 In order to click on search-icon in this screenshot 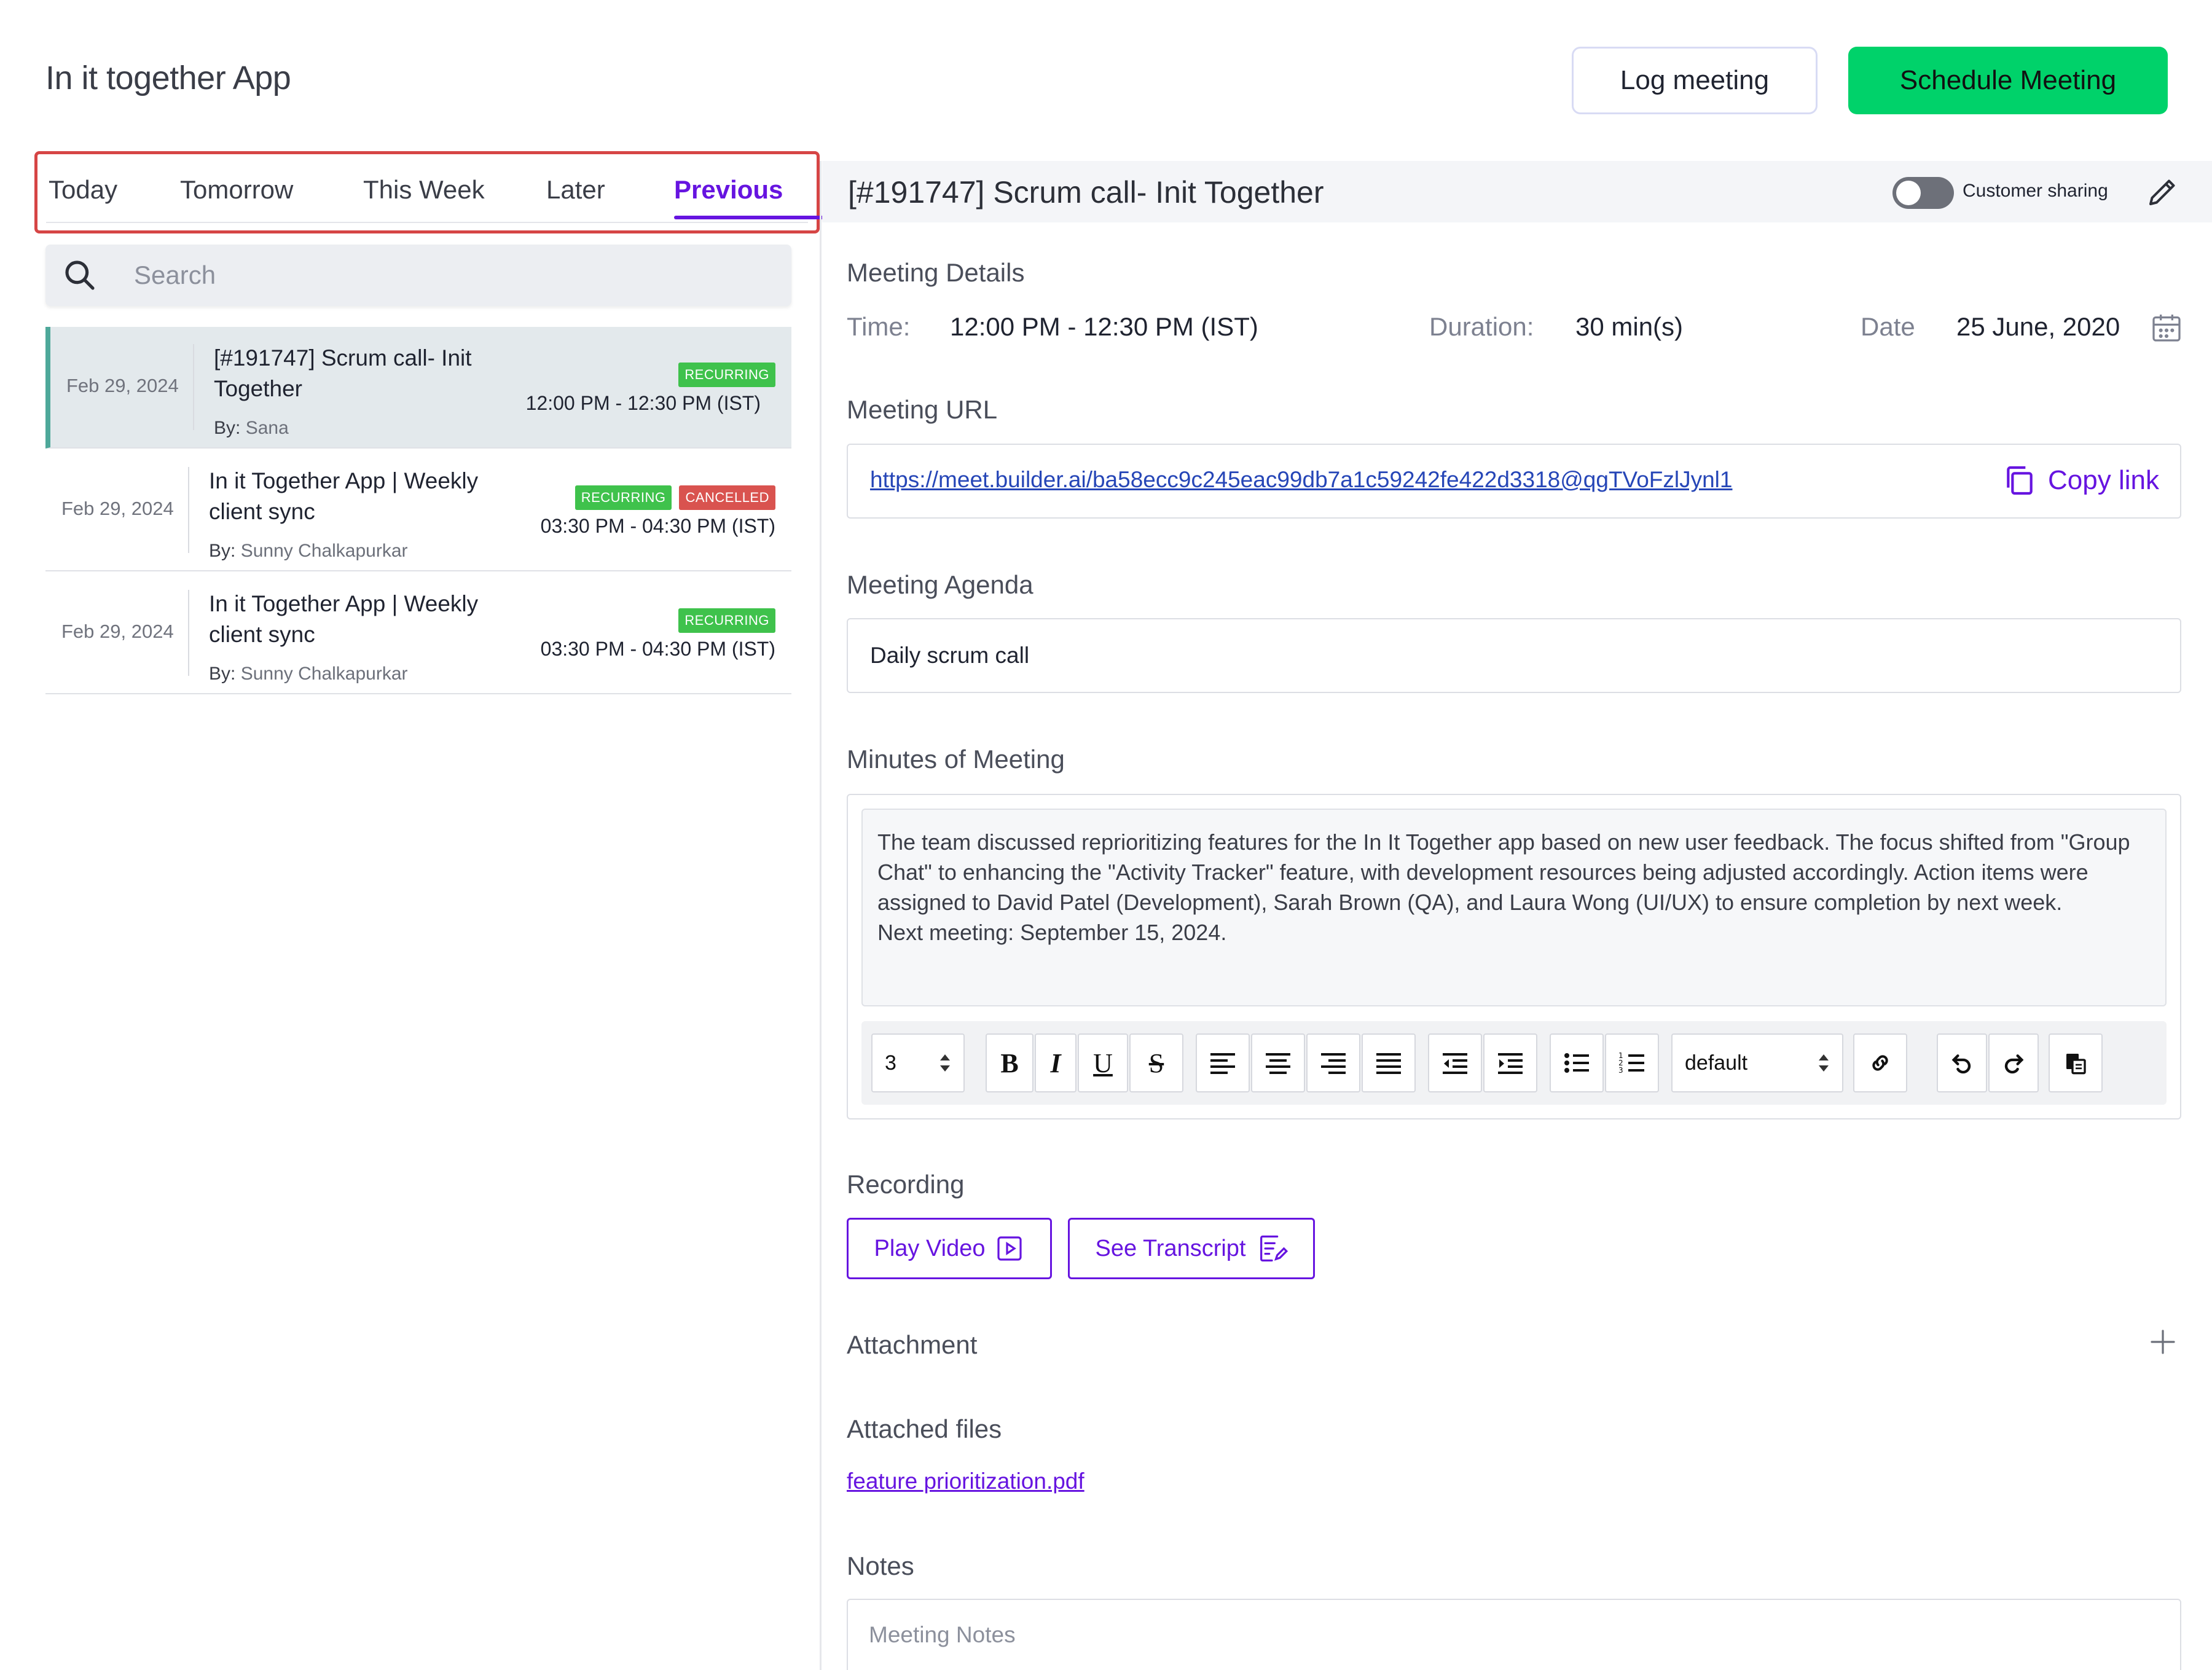, I will do `click(80, 275)`.